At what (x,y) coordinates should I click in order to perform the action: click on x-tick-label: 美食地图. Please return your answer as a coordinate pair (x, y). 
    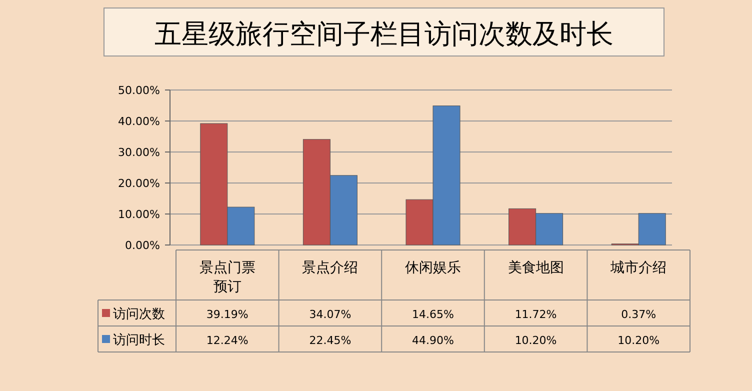
    Looking at the image, I should click on (536, 268).